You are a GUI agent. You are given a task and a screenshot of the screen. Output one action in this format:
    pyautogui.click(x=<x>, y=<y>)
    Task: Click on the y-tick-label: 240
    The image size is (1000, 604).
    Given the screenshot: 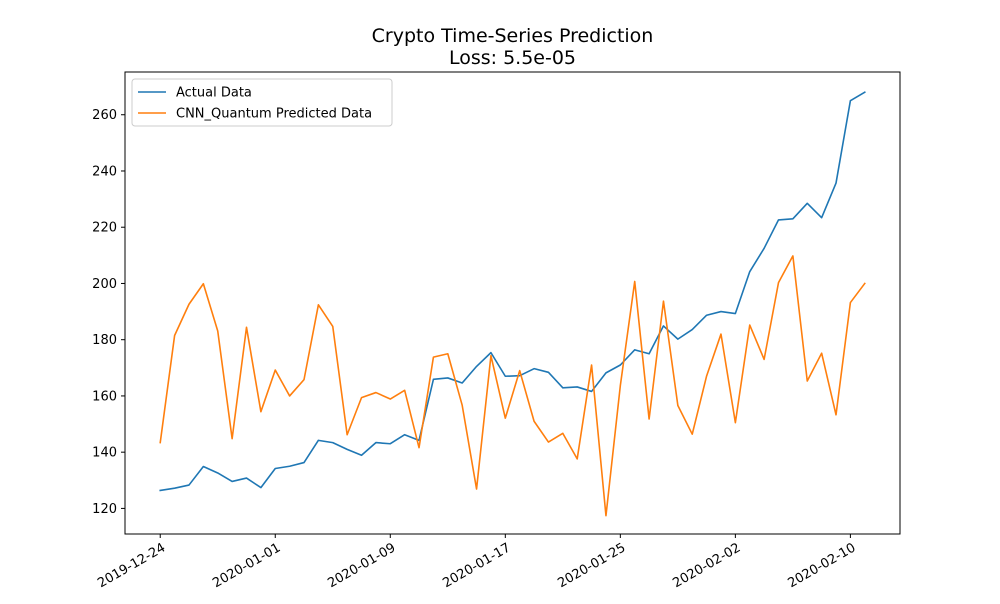 What is the action you would take?
    pyautogui.click(x=104, y=171)
    